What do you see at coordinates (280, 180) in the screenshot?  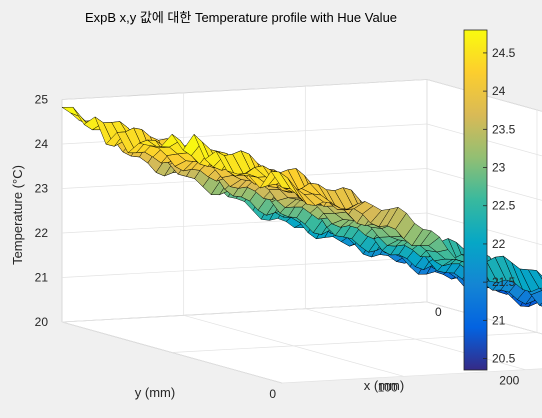 I see `surface-cell` at bounding box center [280, 180].